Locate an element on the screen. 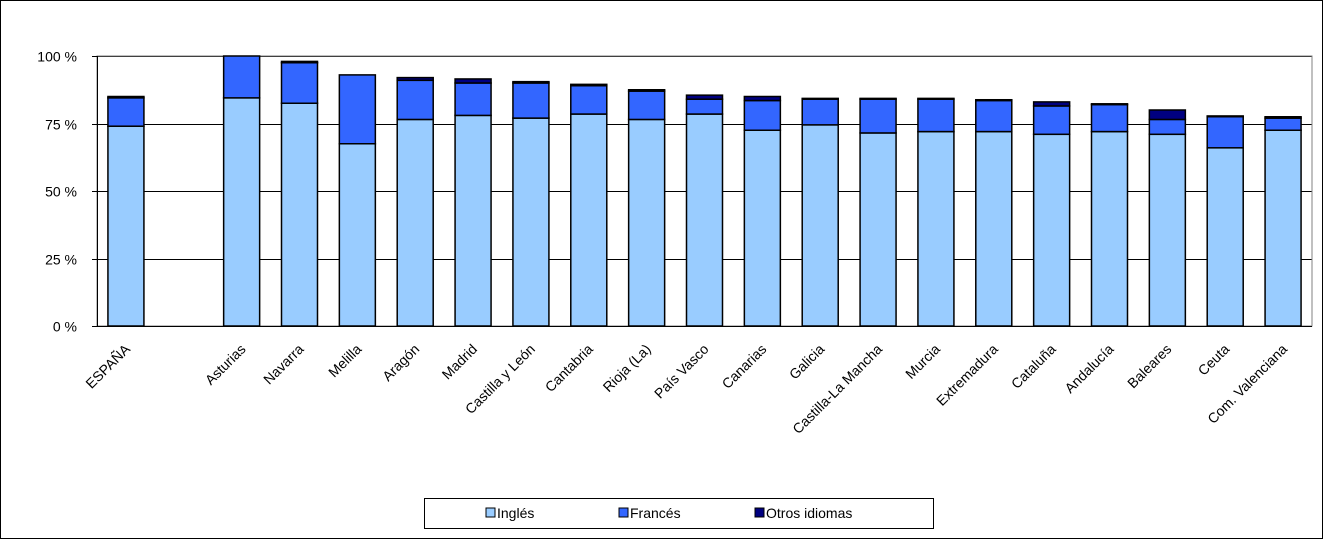 This screenshot has height=539, width=1323. x-tick-label: Extremadura is located at coordinates (967, 375).